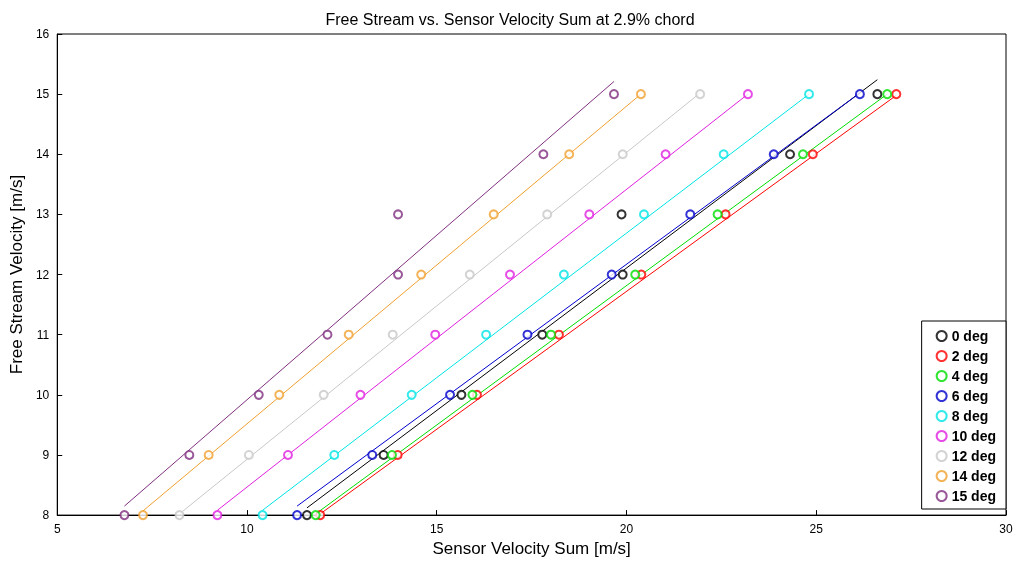 The height and width of the screenshot is (562, 1020). Describe the element at coordinates (1006, 529) in the screenshot. I see `x-tick-label: 30` at that location.